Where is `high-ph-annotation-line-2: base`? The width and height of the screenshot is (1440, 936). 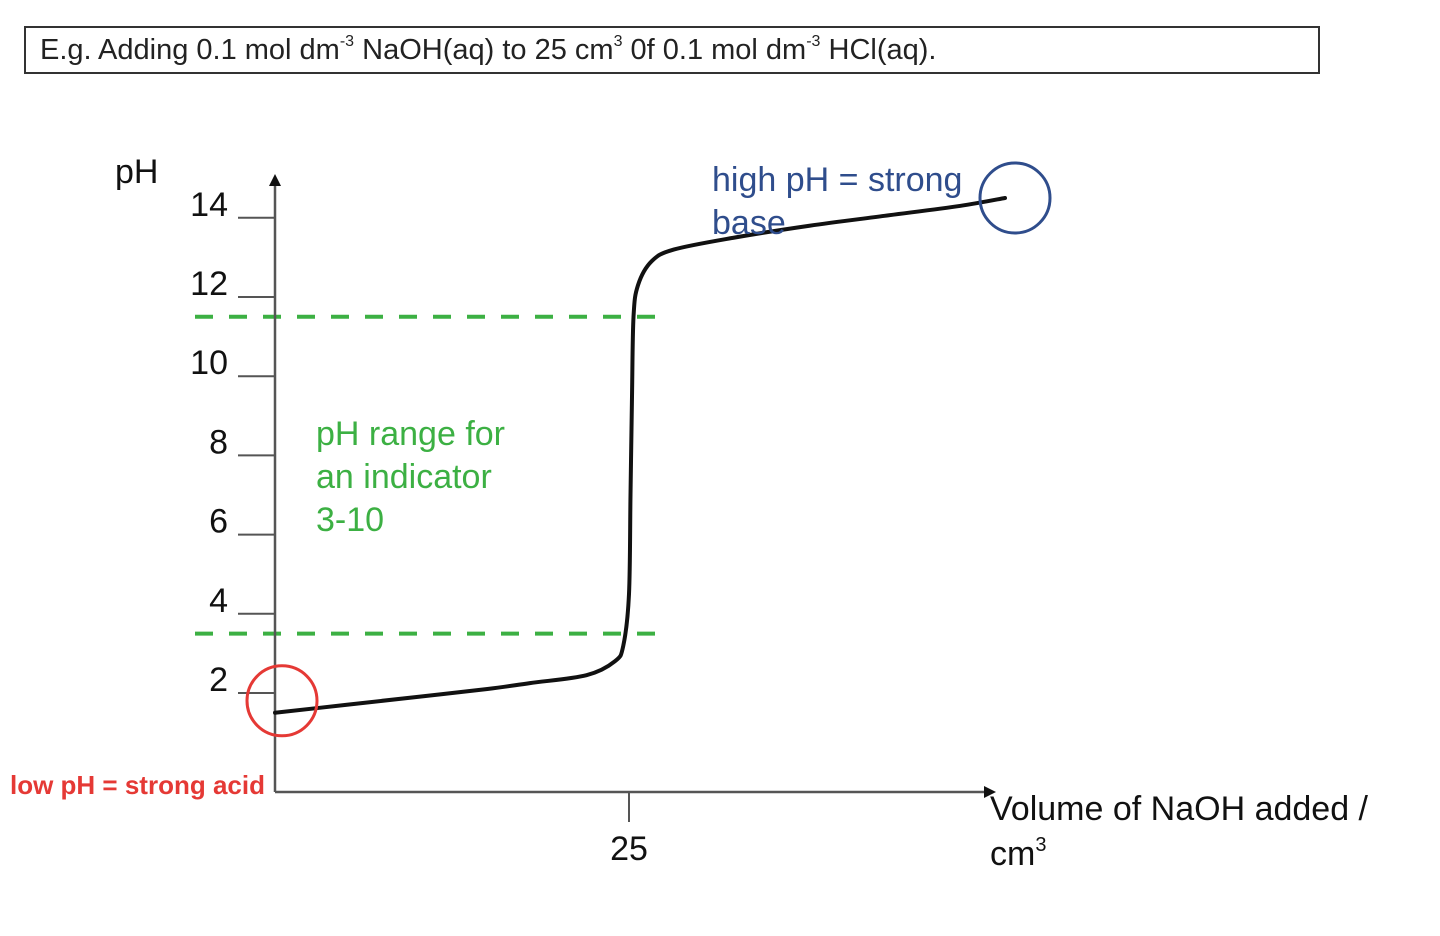 high-ph-annotation-line-2: base is located at coordinates (749, 223).